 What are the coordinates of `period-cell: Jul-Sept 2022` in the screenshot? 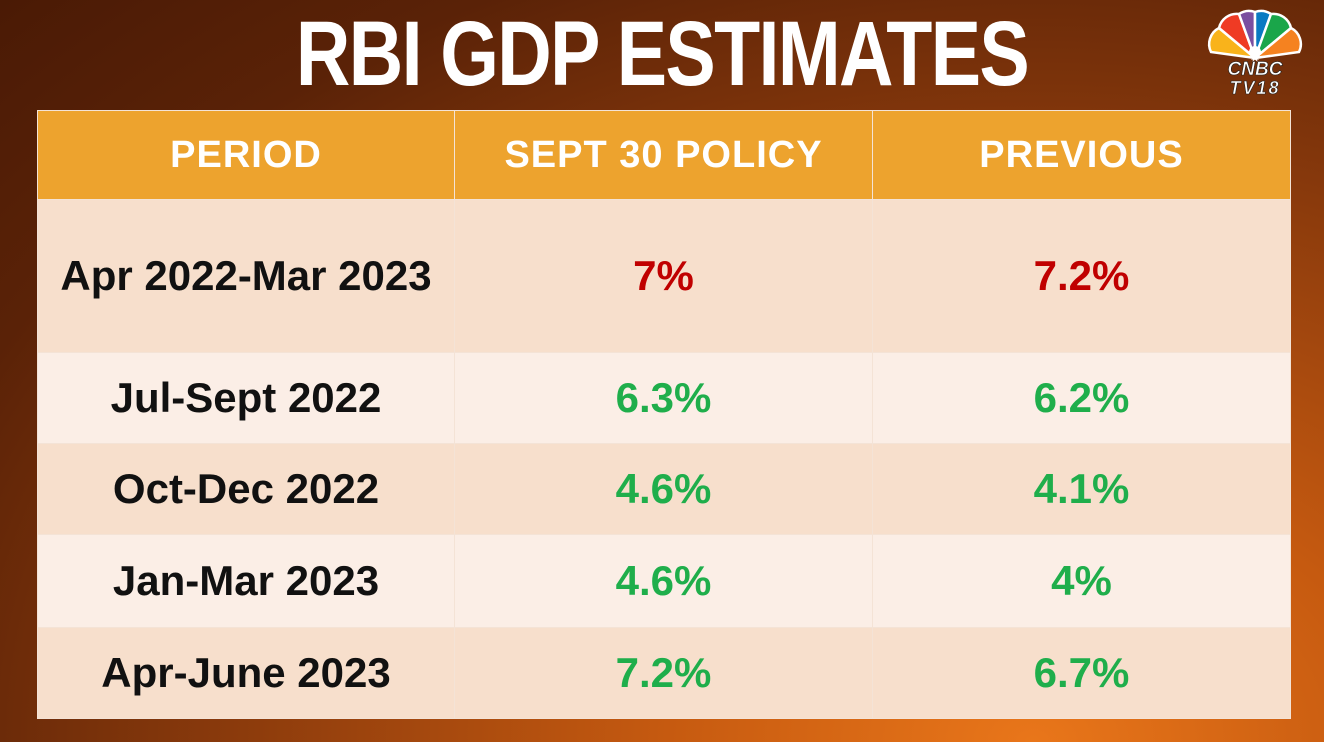 It's located at (246, 398).